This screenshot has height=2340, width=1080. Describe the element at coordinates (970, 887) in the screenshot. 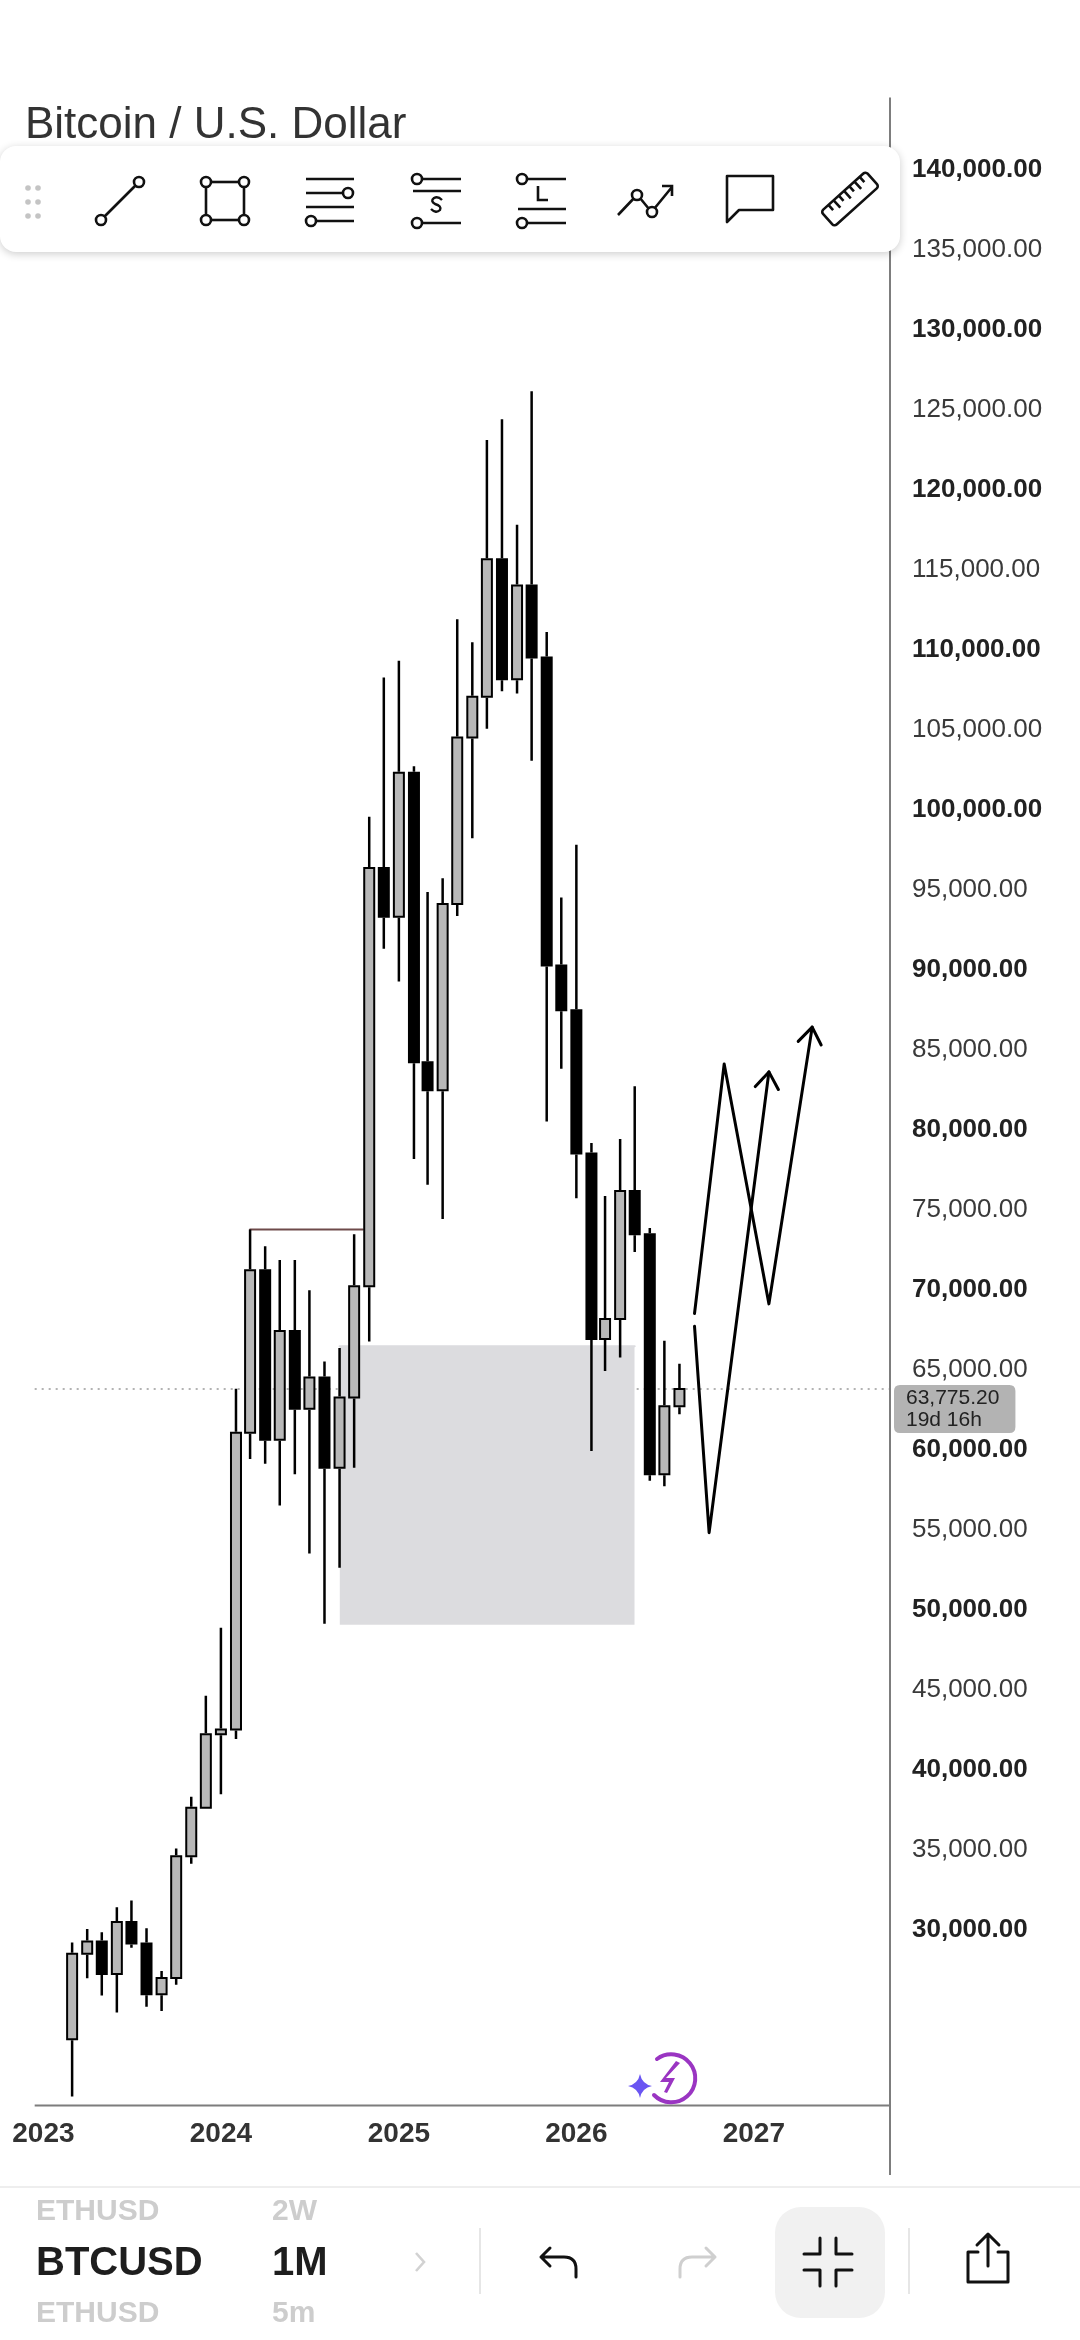

I see `y-tick-label: 95,000.00` at that location.